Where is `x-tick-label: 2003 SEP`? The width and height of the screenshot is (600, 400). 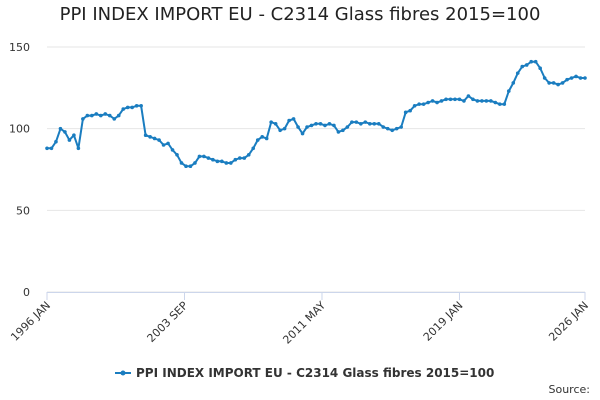
x-tick-label: 2003 SEP is located at coordinates (168, 322).